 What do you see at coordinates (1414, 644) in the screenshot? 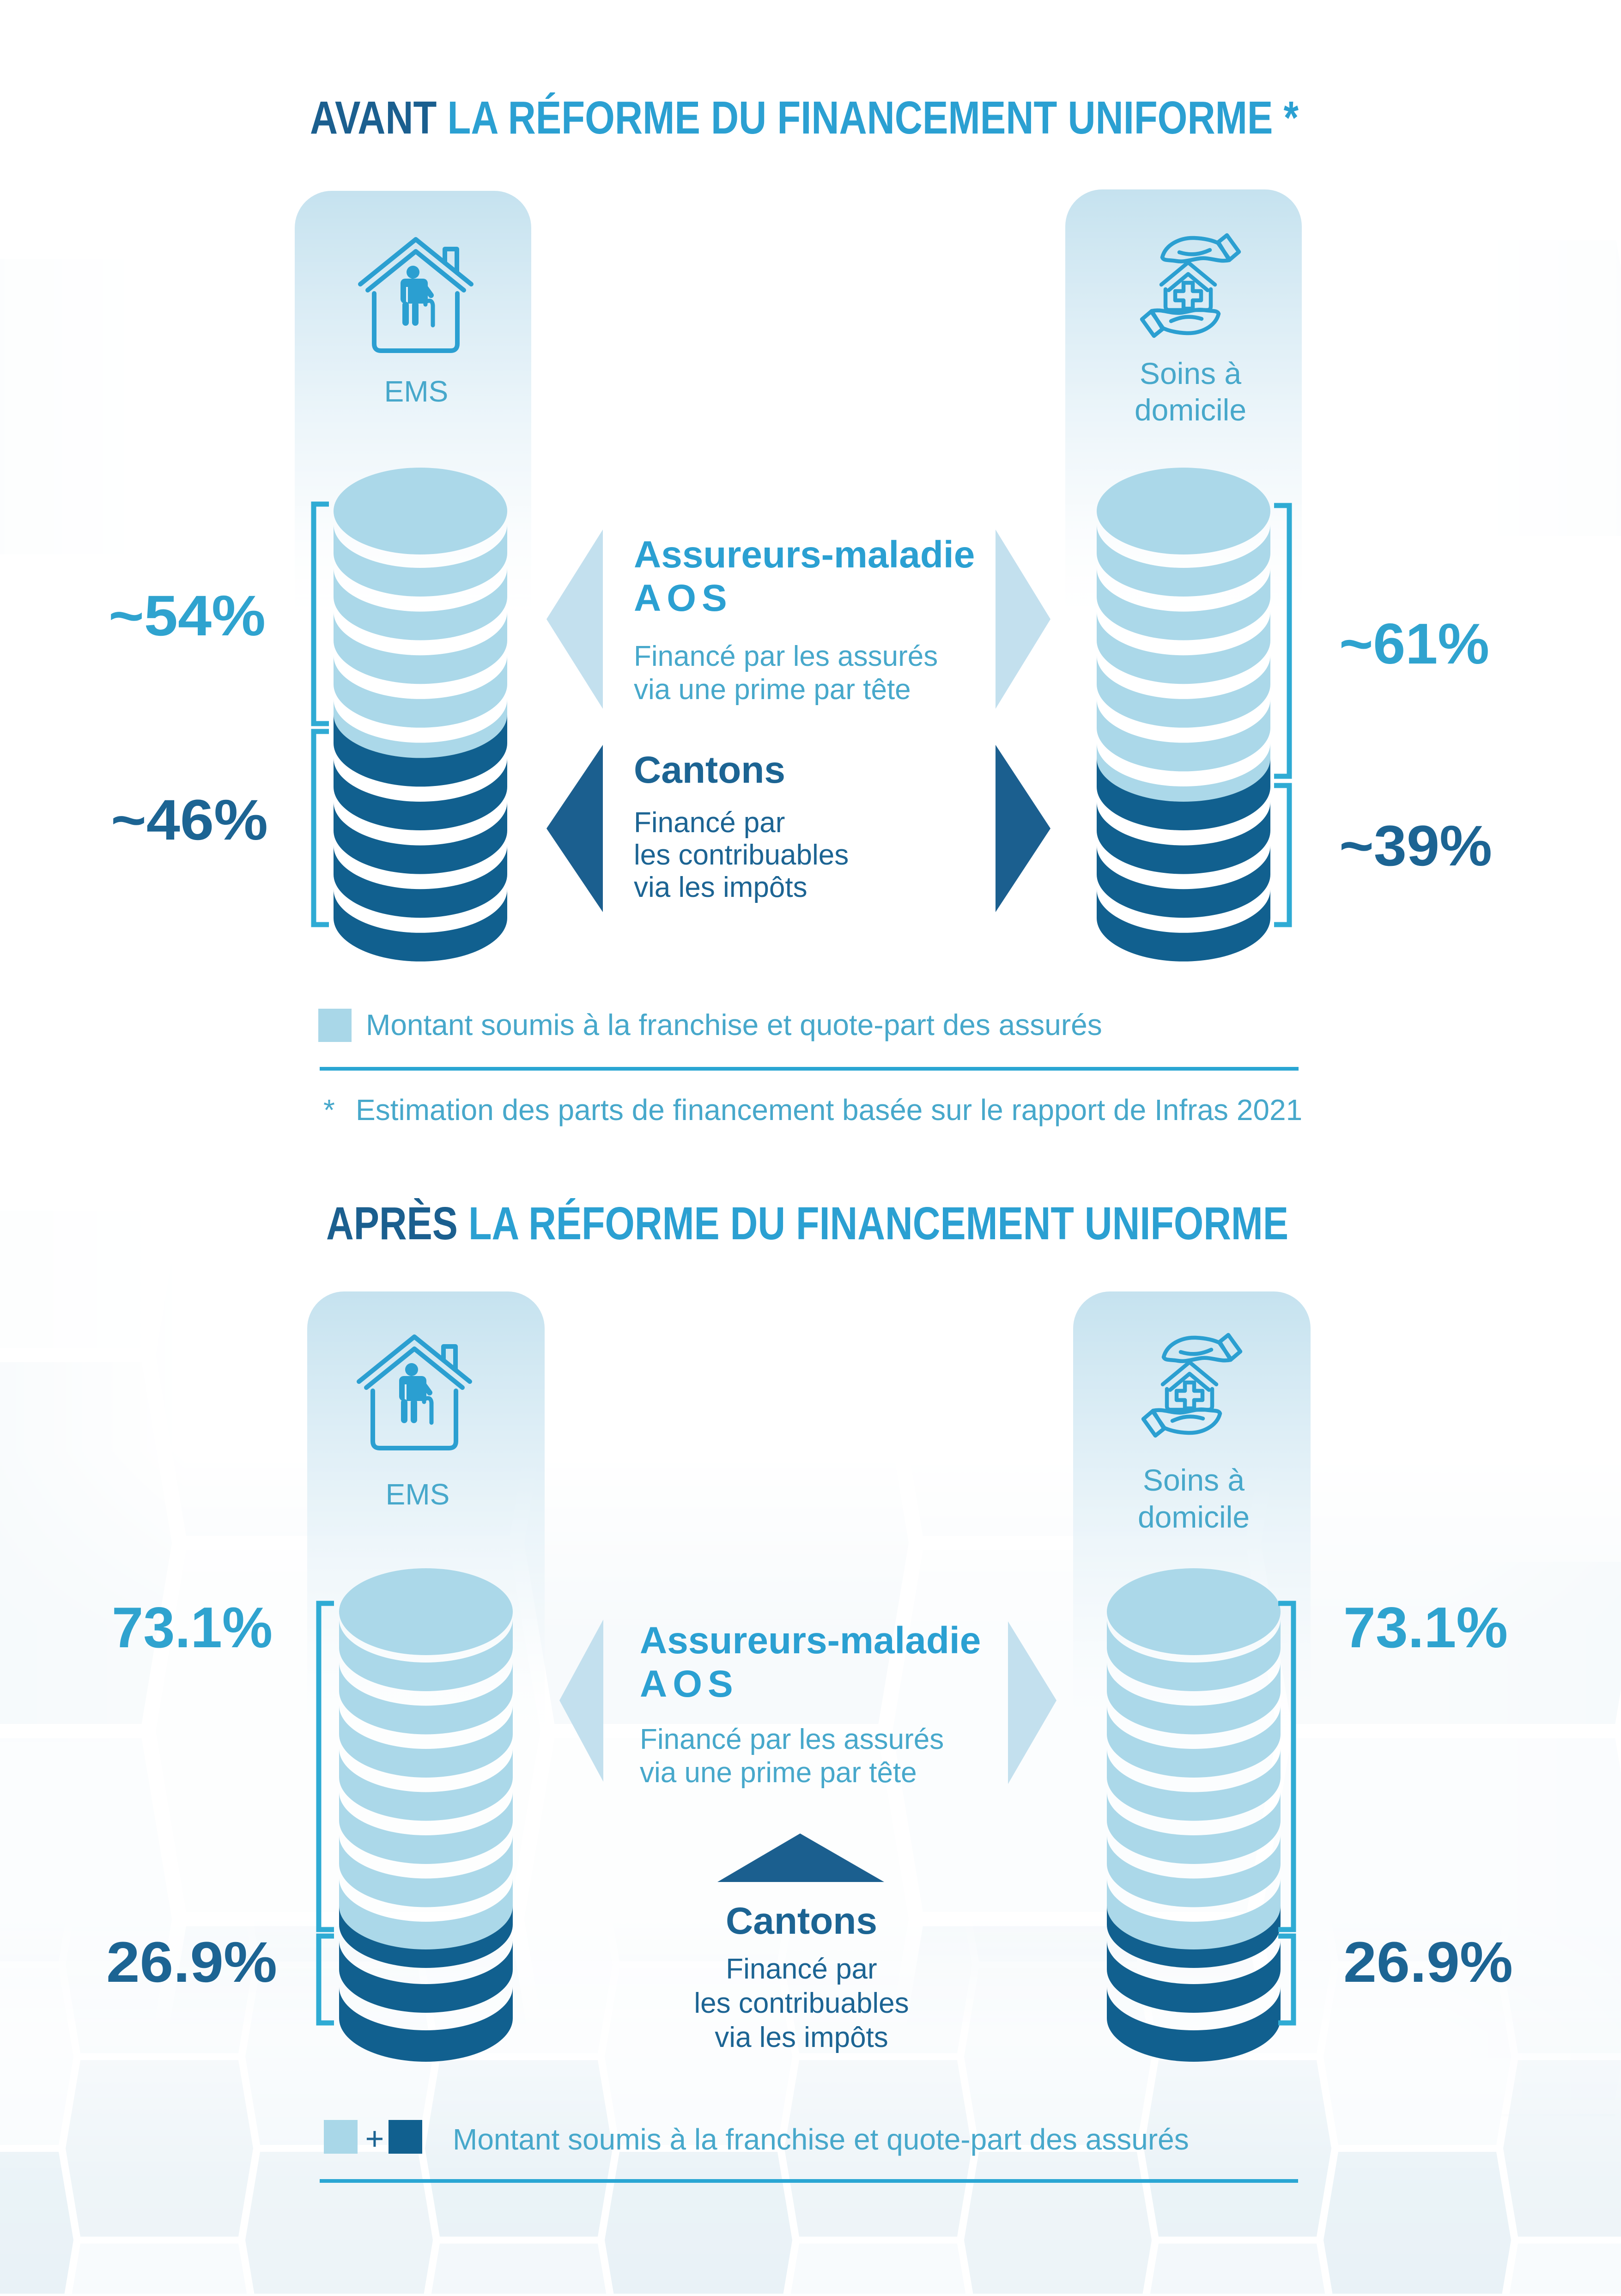
I see `svg-text: ~61%` at bounding box center [1414, 644].